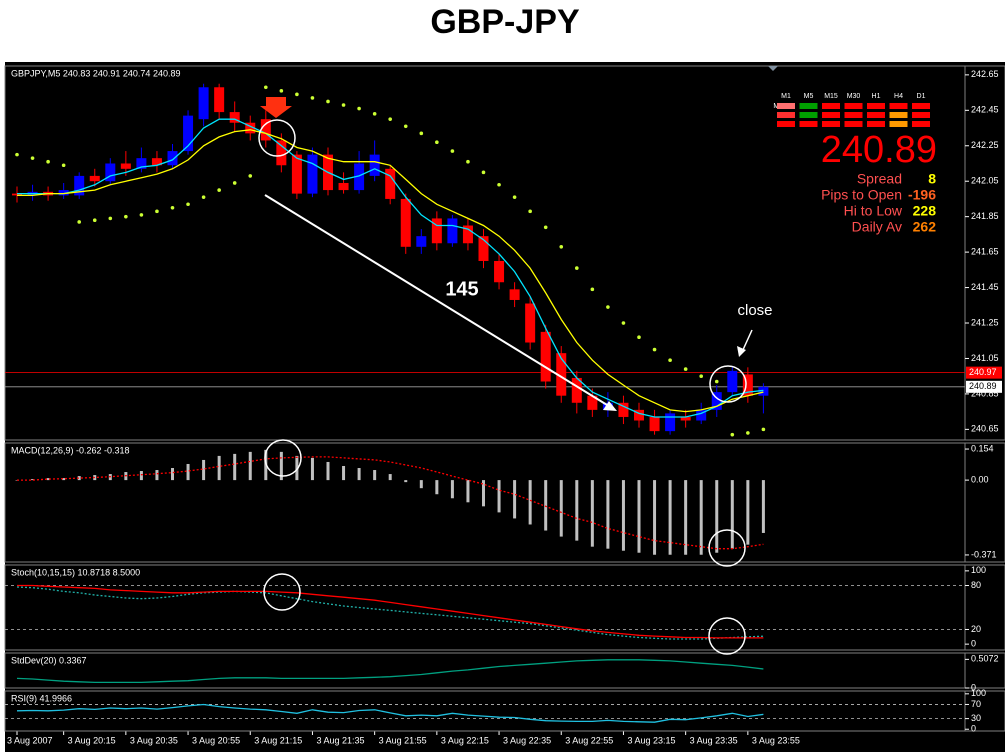 The image size is (1005, 752). I want to click on x-tick-label: 3 Aug 20:55, so click(216, 740).